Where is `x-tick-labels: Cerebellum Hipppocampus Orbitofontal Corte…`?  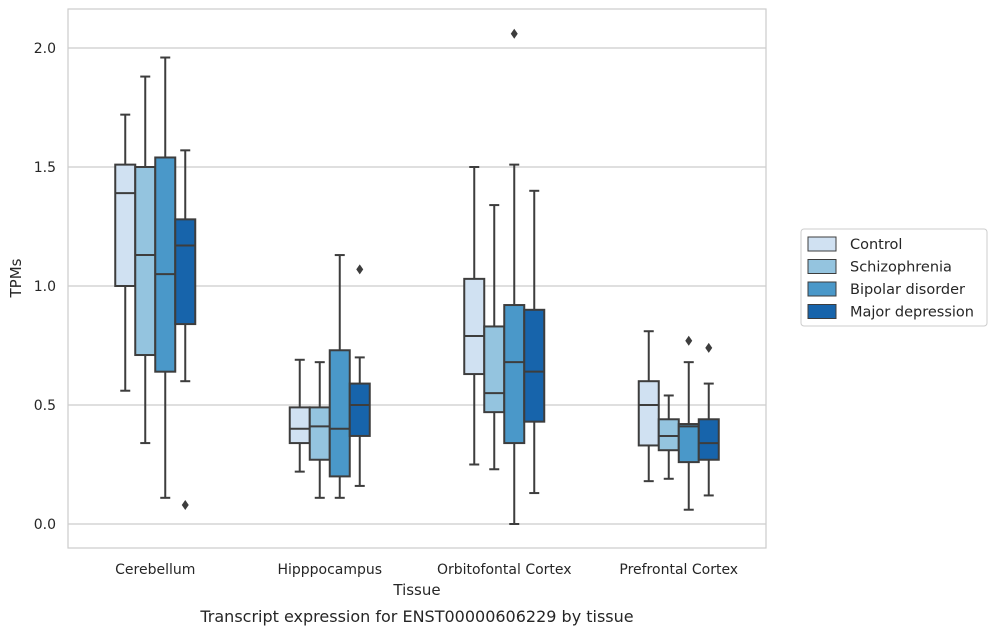
x-tick-labels: Cerebellum Hipppocampus Orbitofontal Corte… is located at coordinates (426, 570).